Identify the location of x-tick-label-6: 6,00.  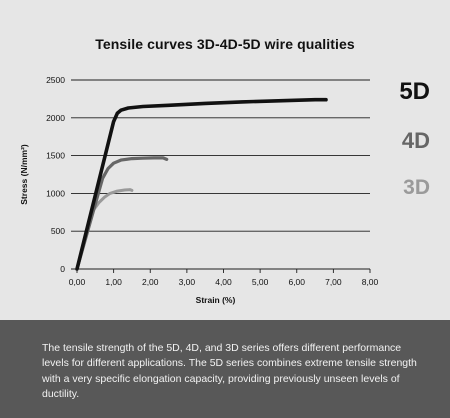
(296, 282).